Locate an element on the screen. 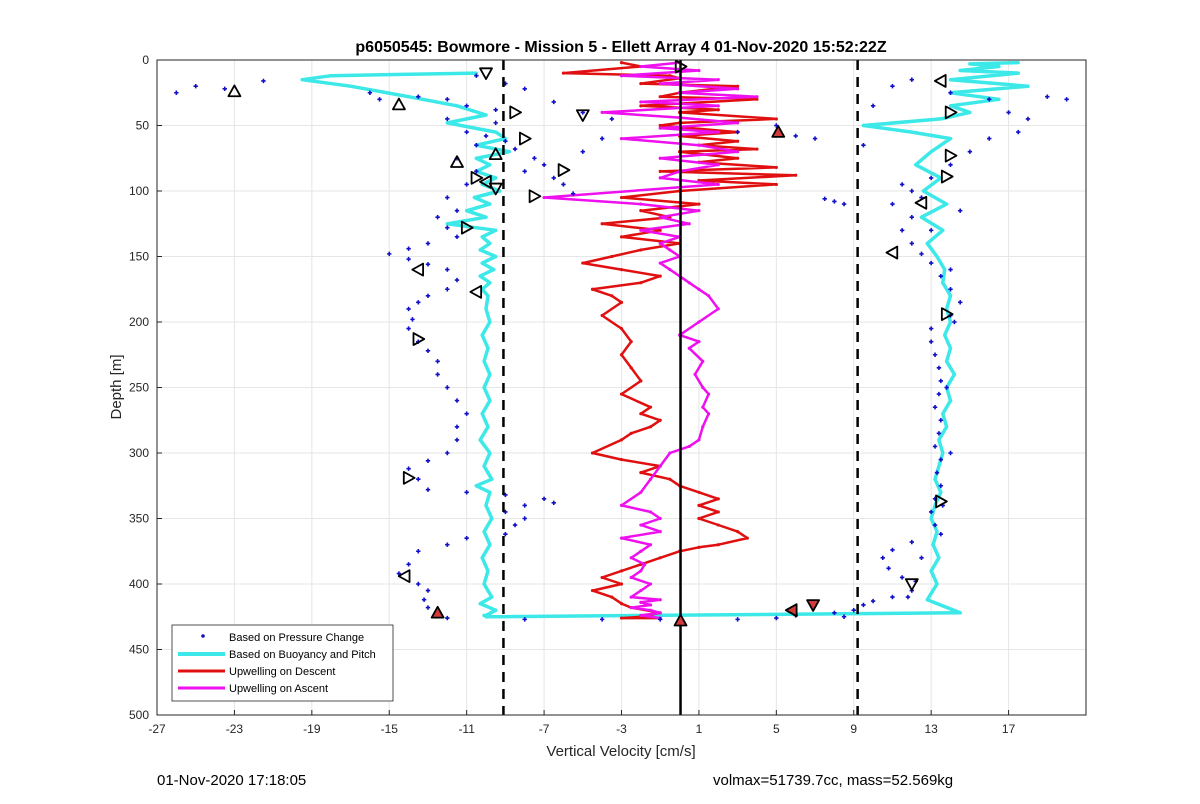  y-tick-label: 100 is located at coordinates (139, 191).